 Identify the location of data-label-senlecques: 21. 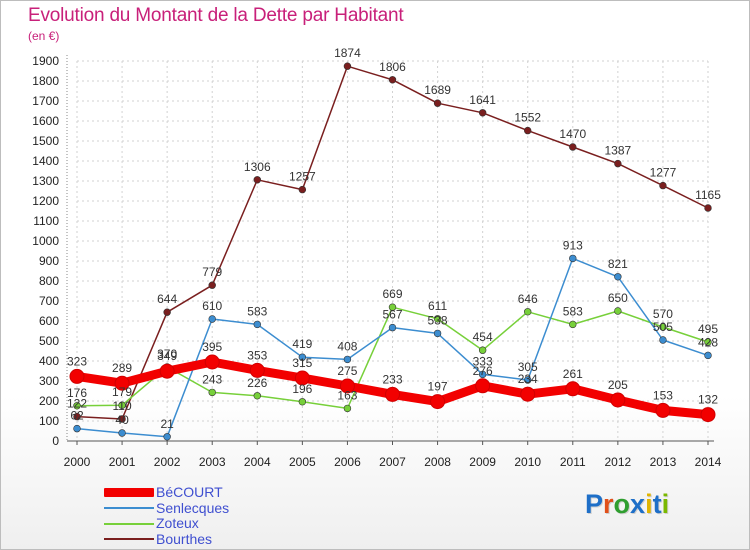
(167, 424).